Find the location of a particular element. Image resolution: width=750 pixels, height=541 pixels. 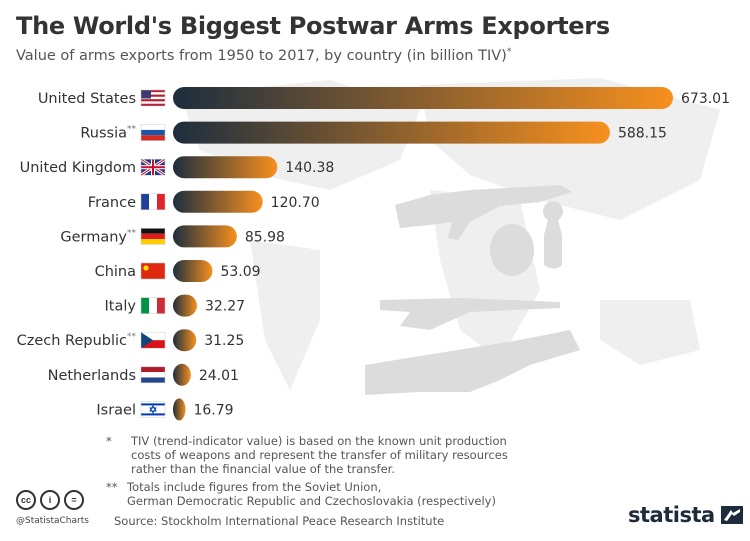

subtitle-footnote-mark: * is located at coordinates (509, 52).